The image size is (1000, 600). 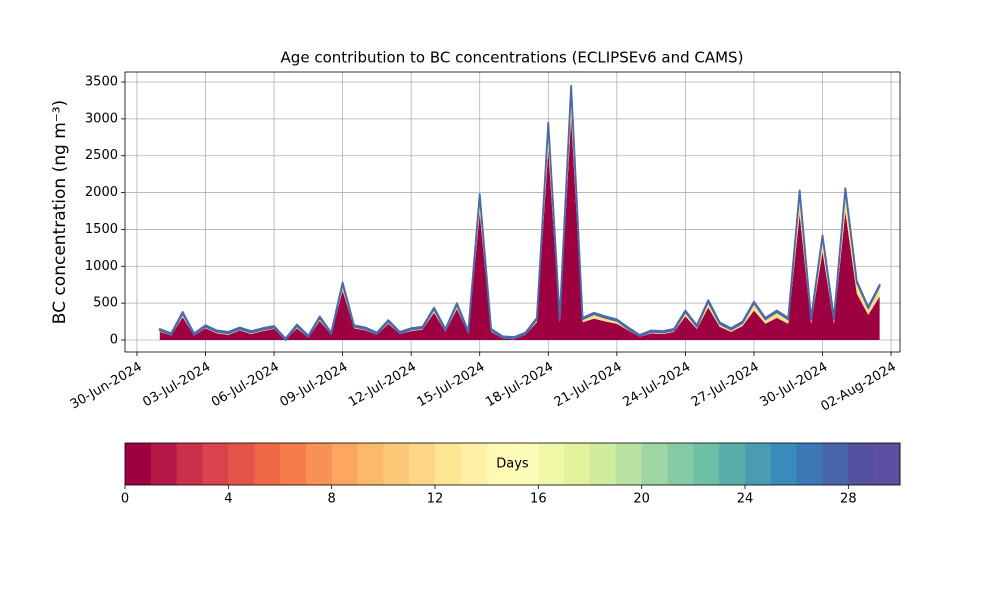 I want to click on x-tick-label: 09-Jul-2024, so click(x=314, y=385).